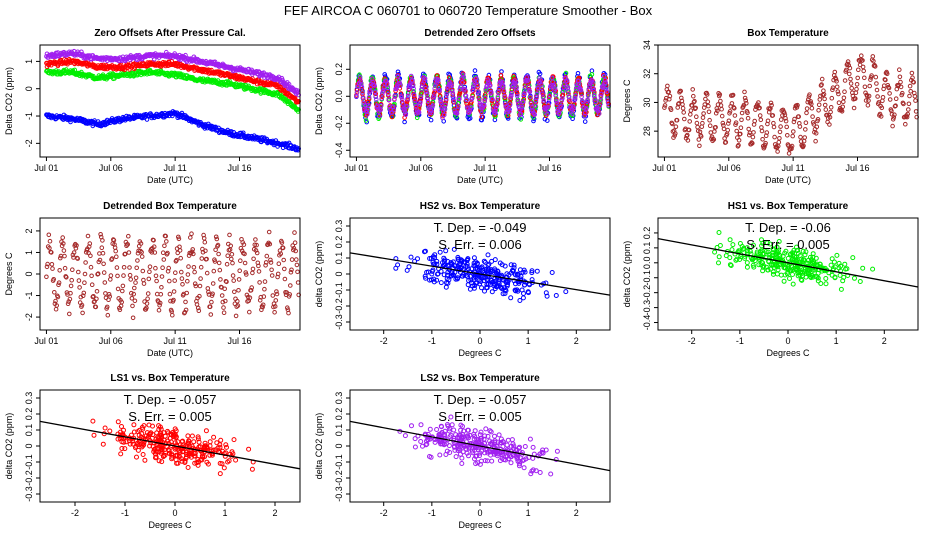 Image resolution: width=936 pixels, height=545 pixels. What do you see at coordinates (170, 206) in the screenshot?
I see `panel-title: Detrended Box Temperature` at bounding box center [170, 206].